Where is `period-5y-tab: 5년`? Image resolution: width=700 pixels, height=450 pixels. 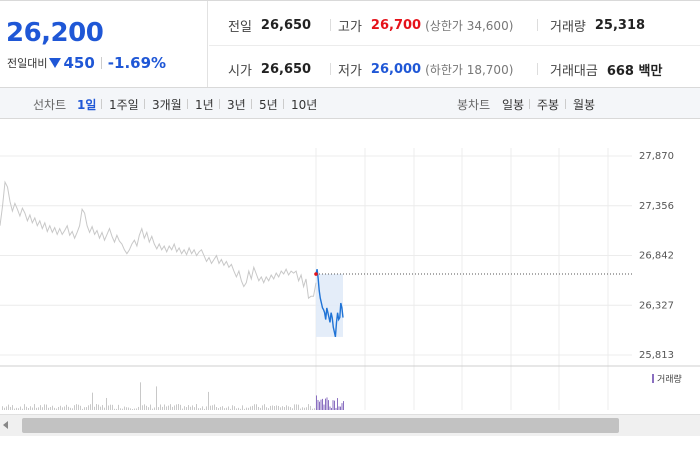
period-5y-tab: 5년 is located at coordinates (268, 105).